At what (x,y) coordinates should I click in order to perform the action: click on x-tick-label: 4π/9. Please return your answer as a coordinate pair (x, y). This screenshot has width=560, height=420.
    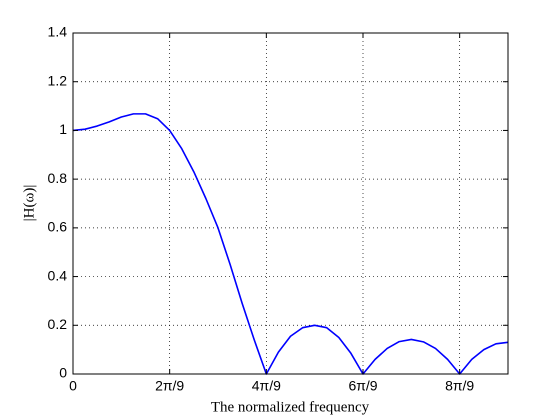
    Looking at the image, I should click on (266, 386).